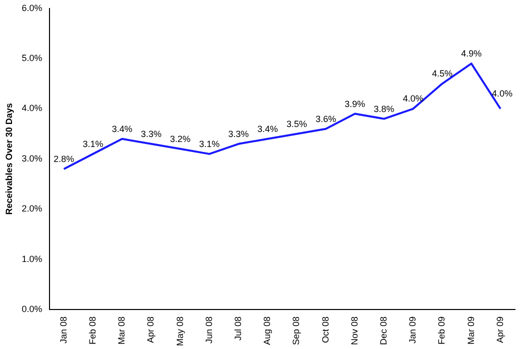 Image resolution: width=525 pixels, height=349 pixels. I want to click on x-tick-label: Dec 08, so click(383, 331).